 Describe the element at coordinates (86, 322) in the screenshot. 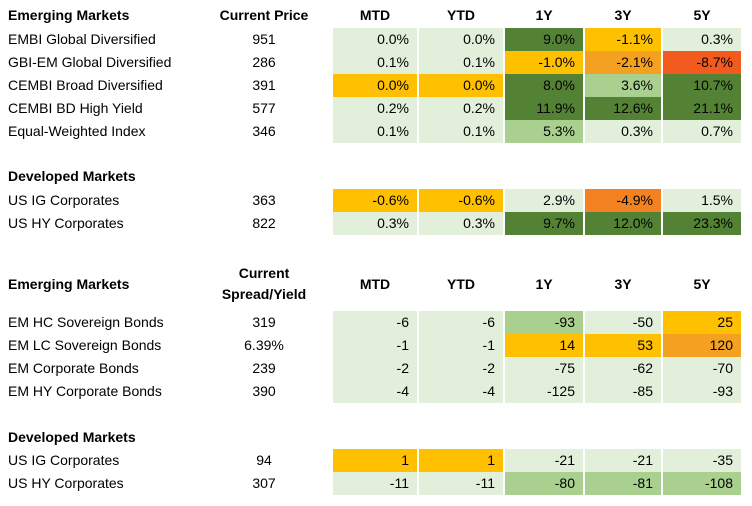

I see `row-name: EM HC Sovereign Bonds` at that location.